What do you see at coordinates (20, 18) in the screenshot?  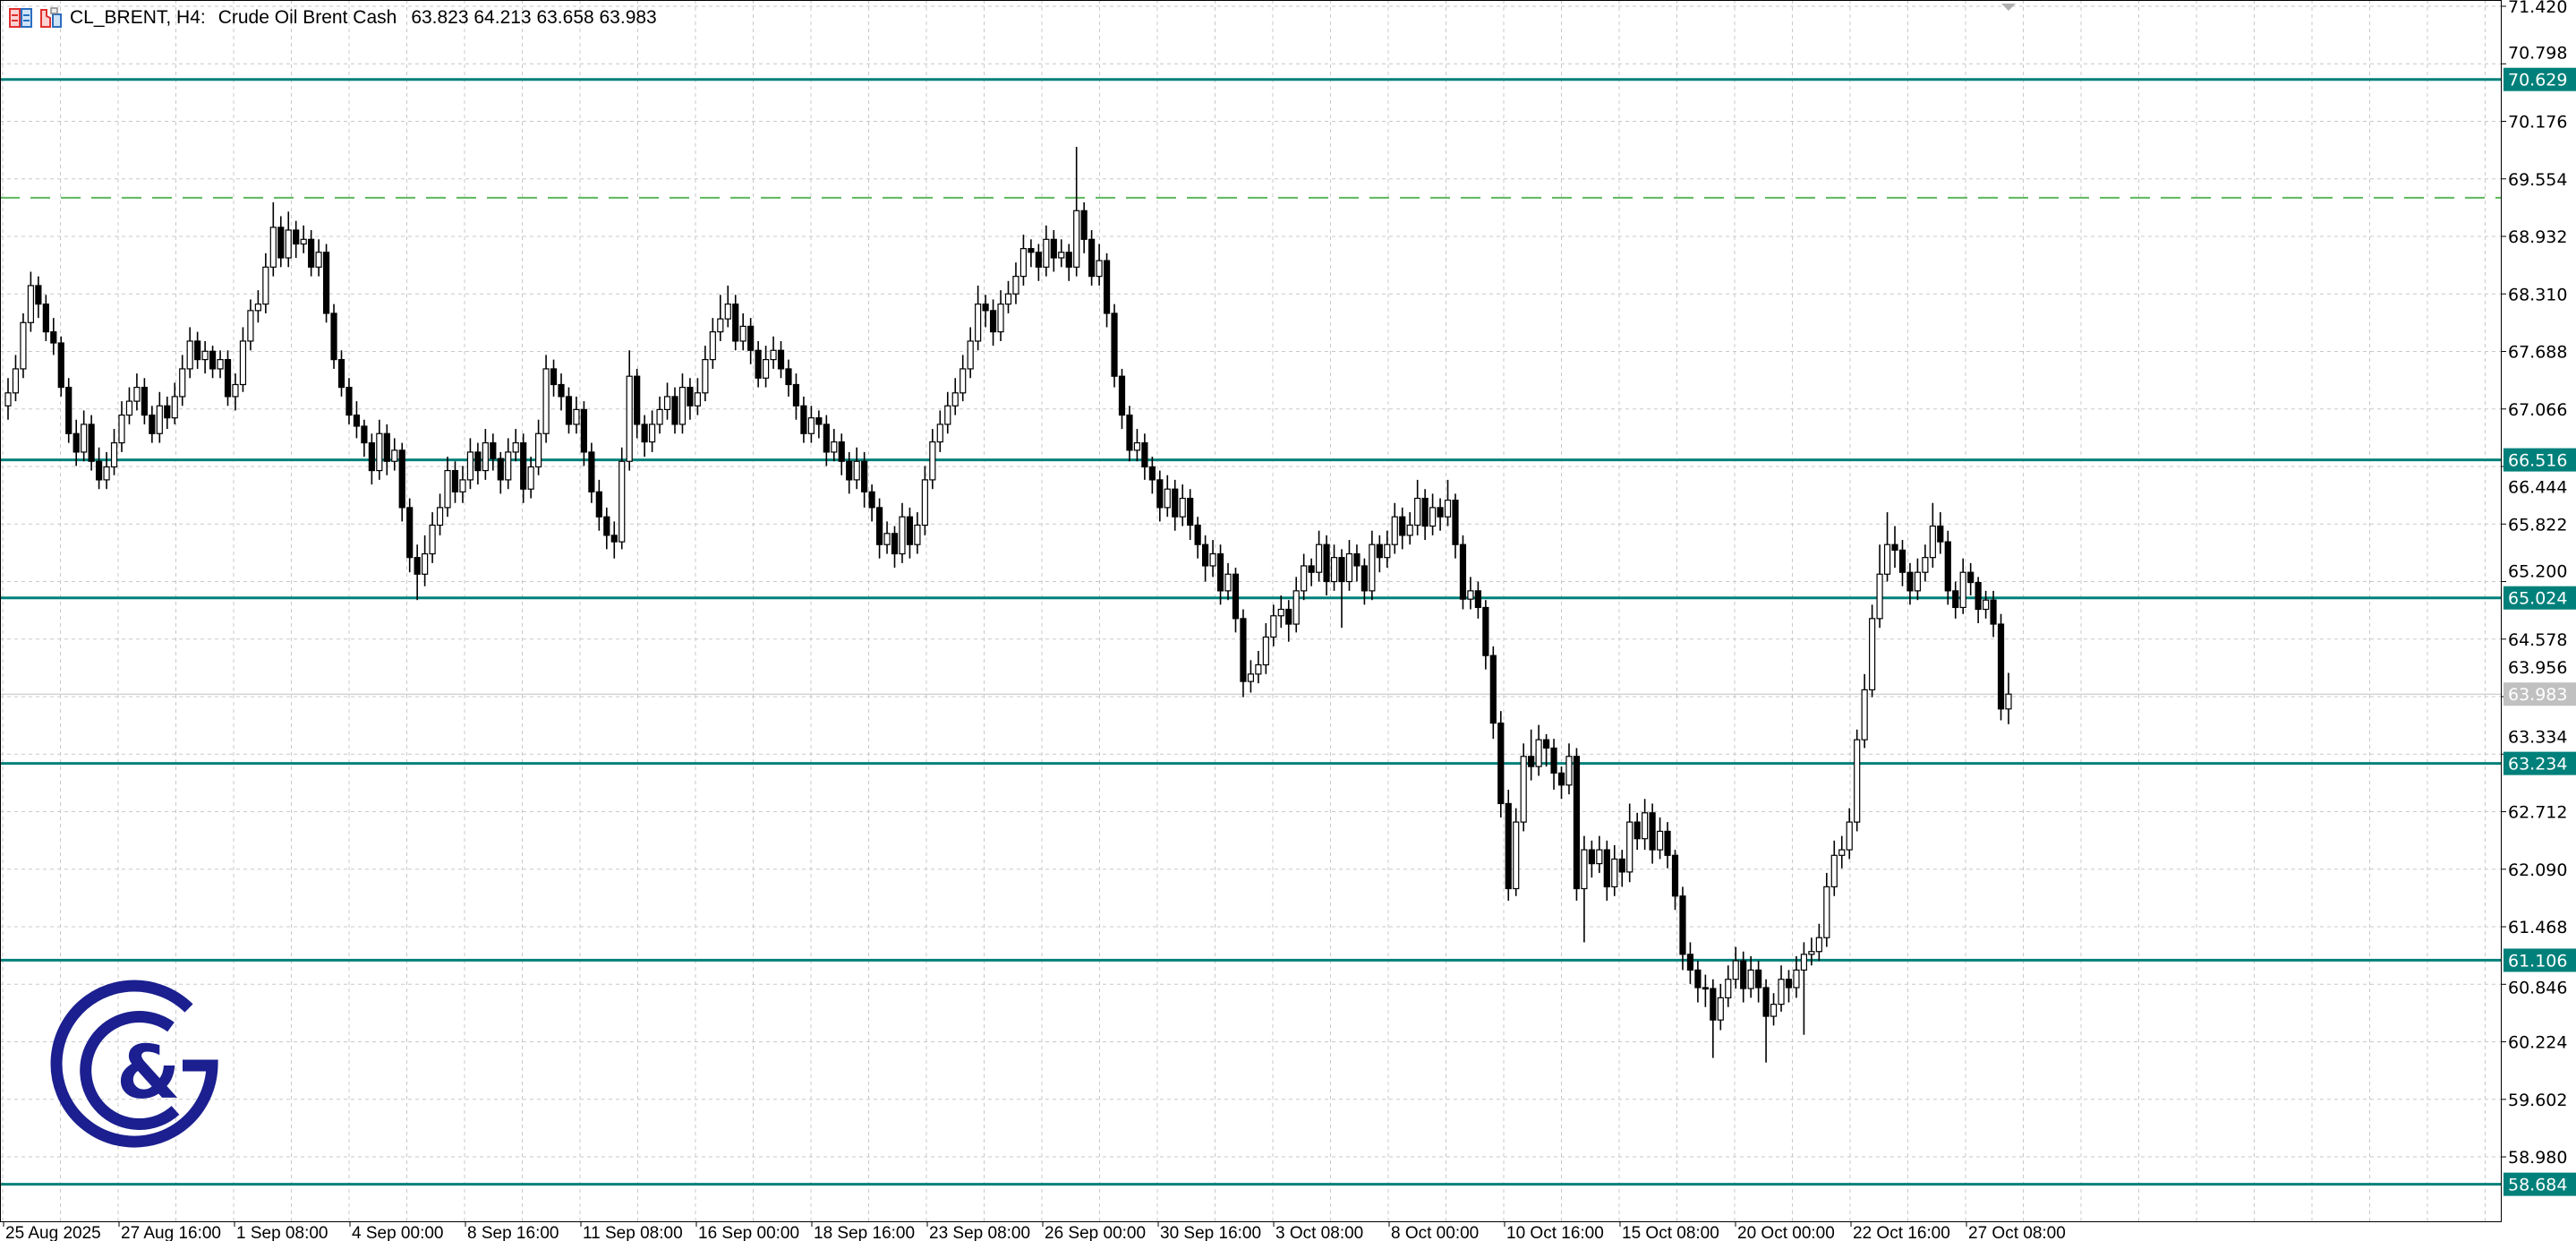 I see `market-watch-icon` at bounding box center [20, 18].